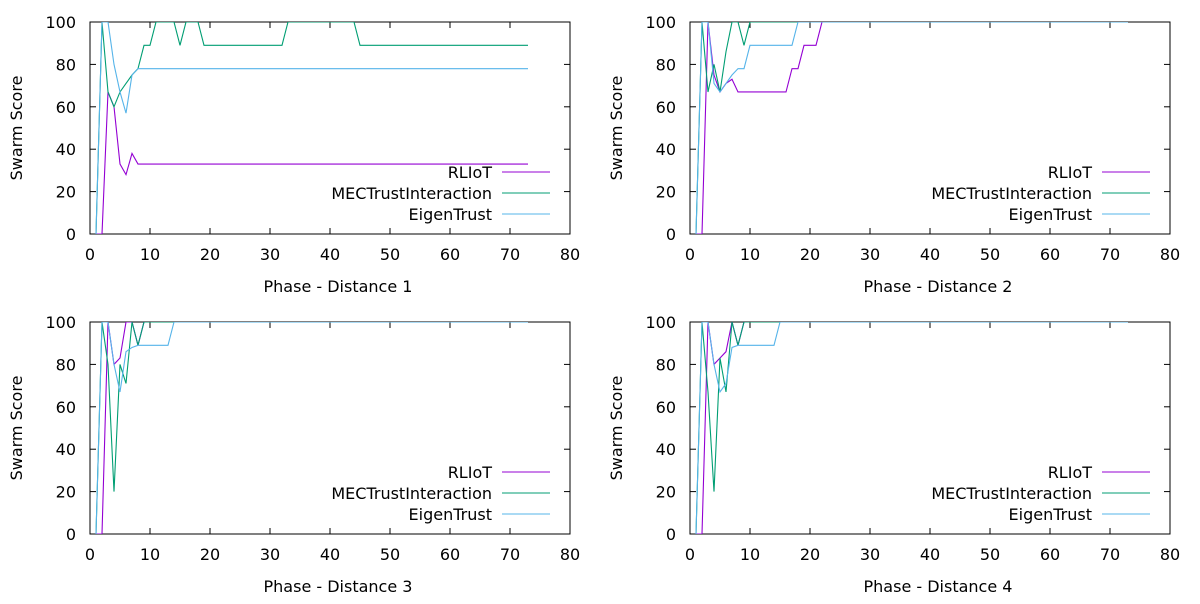 The height and width of the screenshot is (604, 1200). What do you see at coordinates (338, 286) in the screenshot?
I see `x-axis-title: Phase - Distance 1` at bounding box center [338, 286].